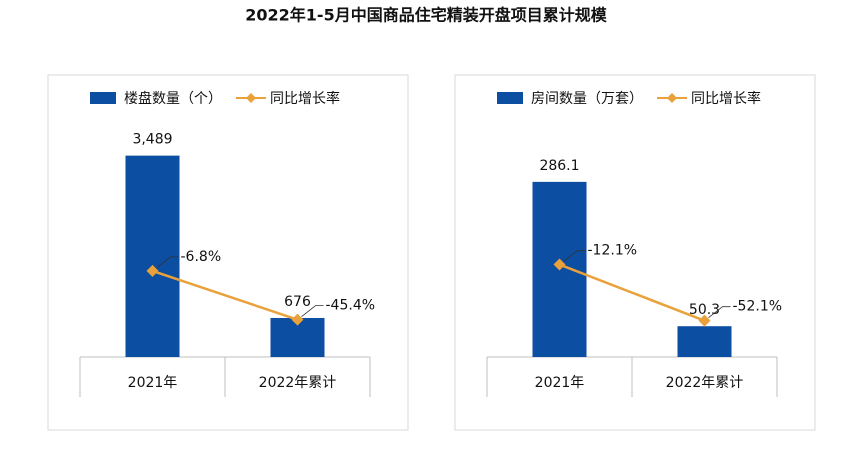 This screenshot has height=452, width=853. What do you see at coordinates (587, 99) in the screenshot?
I see `legend-label: 房间数量（万套）` at bounding box center [587, 99].